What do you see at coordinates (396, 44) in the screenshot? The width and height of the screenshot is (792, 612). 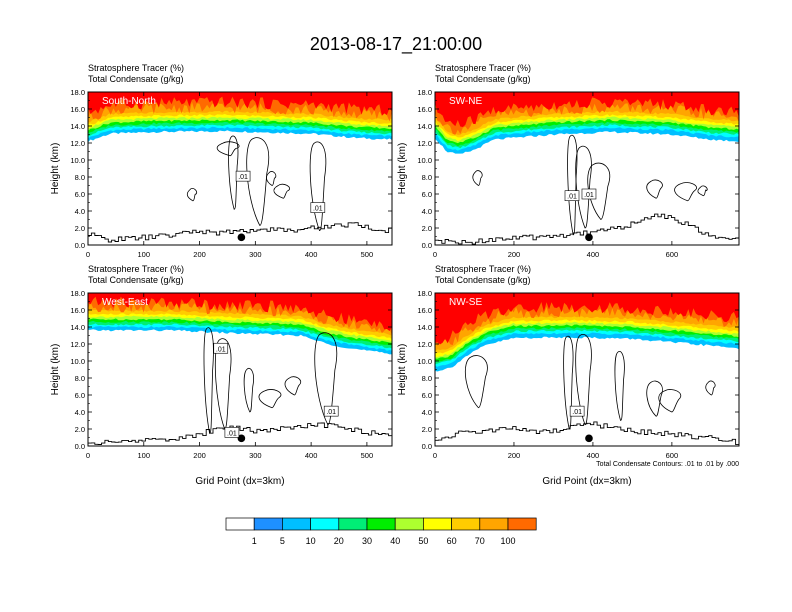 I see `figure-title: 2013-08-17_21:00:00` at bounding box center [396, 44].